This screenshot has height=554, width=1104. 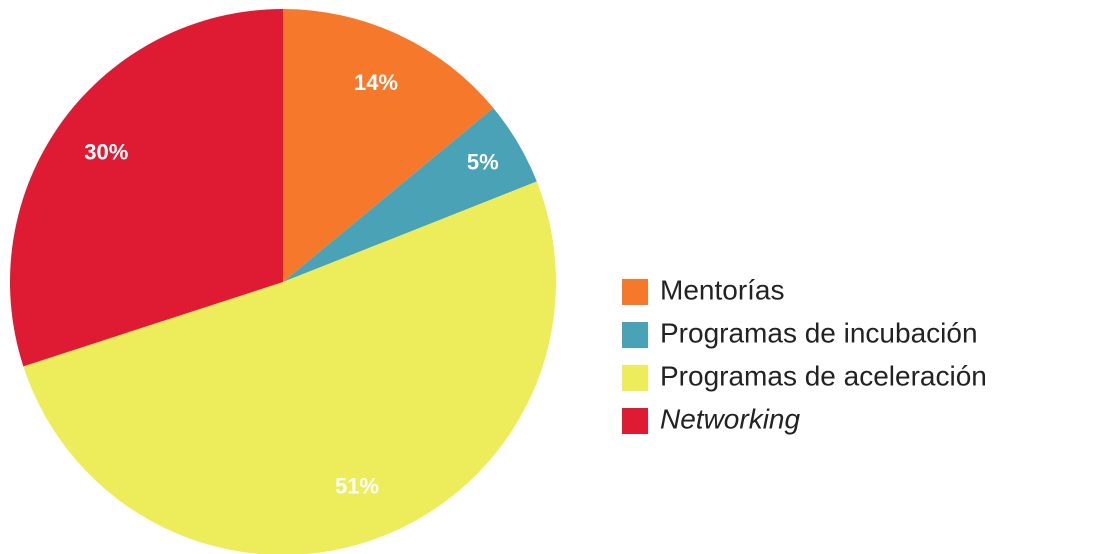 I want to click on legend-label: Programas de aceleración, so click(x=823, y=375).